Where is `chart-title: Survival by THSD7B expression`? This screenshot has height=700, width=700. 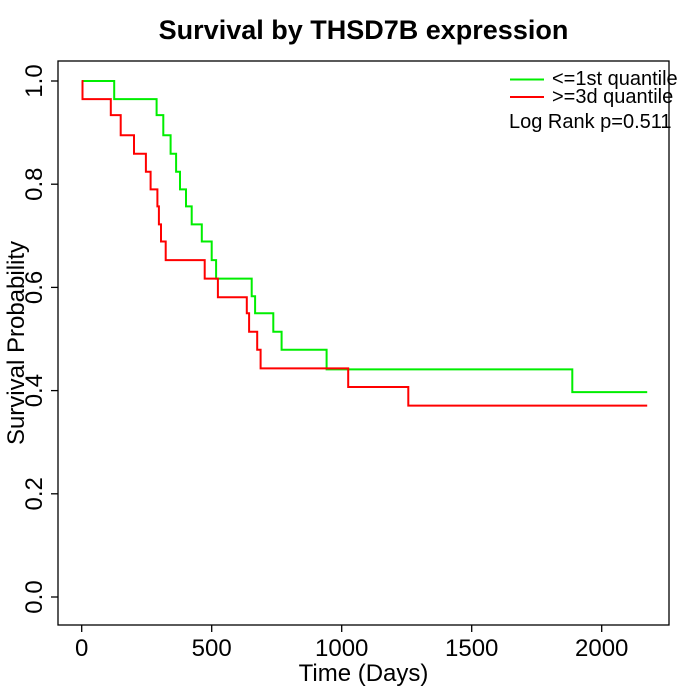
chart-title: Survival by THSD7B expression is located at coordinates (363, 30).